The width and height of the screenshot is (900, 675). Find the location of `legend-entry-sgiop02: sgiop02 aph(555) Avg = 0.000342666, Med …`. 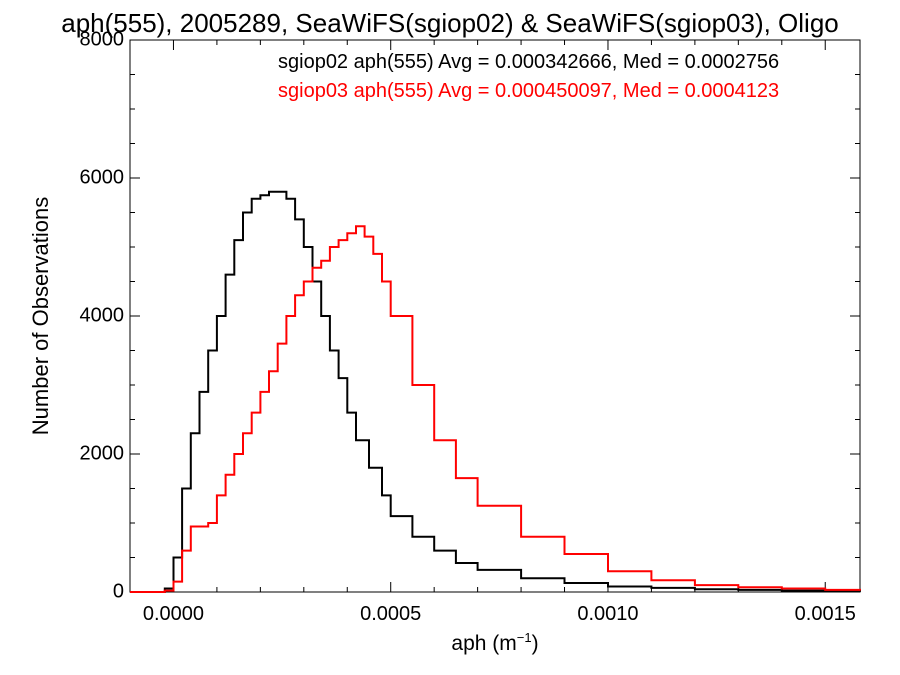

legend-entry-sgiop02: sgiop02 aph(555) Avg = 0.000342666, Med … is located at coordinates (528, 62).